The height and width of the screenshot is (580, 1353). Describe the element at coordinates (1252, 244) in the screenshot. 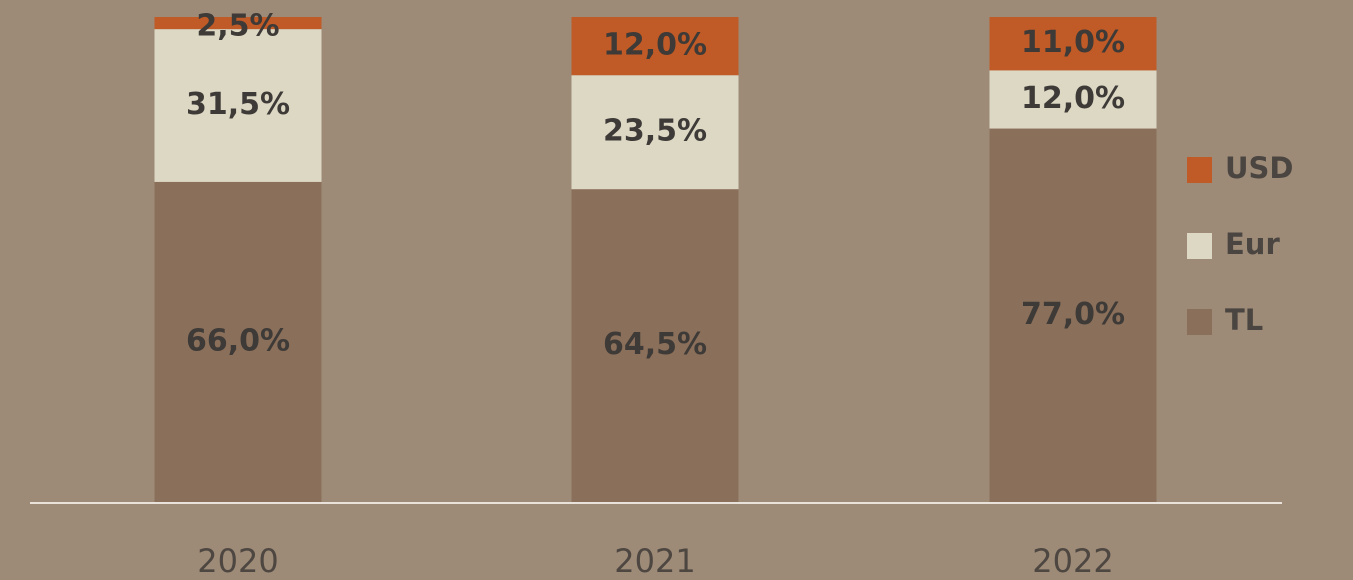

I see `legend-label: Eur` at that location.